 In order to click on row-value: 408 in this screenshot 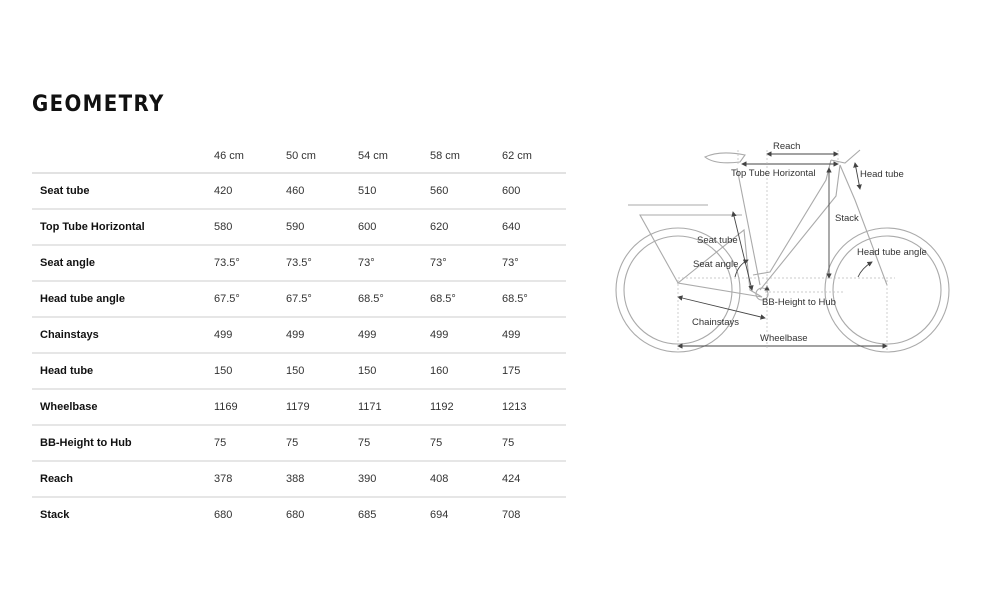, I will do `click(439, 479)`.